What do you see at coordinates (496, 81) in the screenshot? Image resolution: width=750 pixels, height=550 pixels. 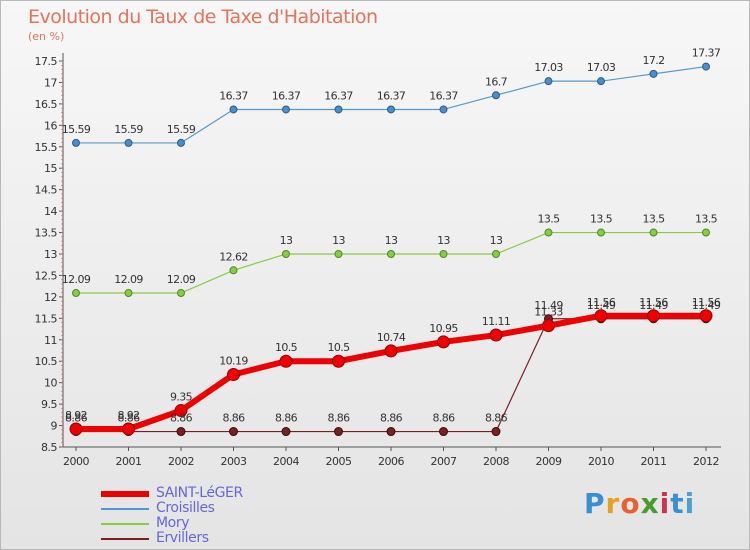 I see `data-label: 16.7` at bounding box center [496, 81].